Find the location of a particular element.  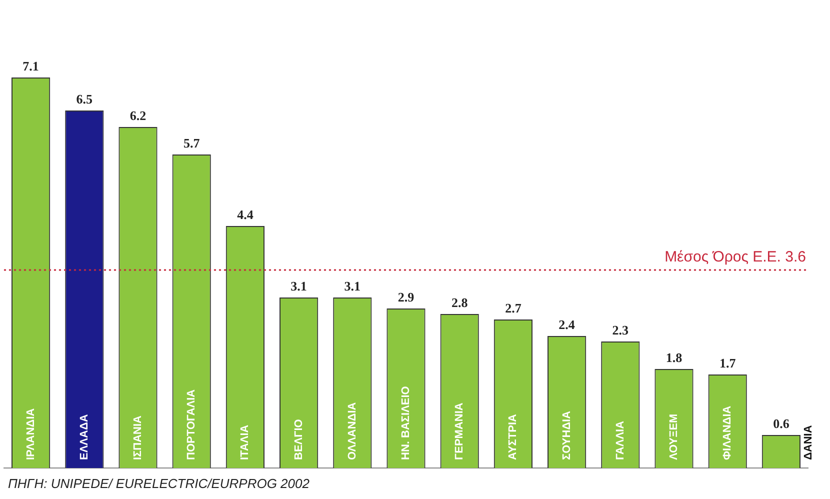

x-tick-label: ΒΕΛΓΙΟ is located at coordinates (298, 439).